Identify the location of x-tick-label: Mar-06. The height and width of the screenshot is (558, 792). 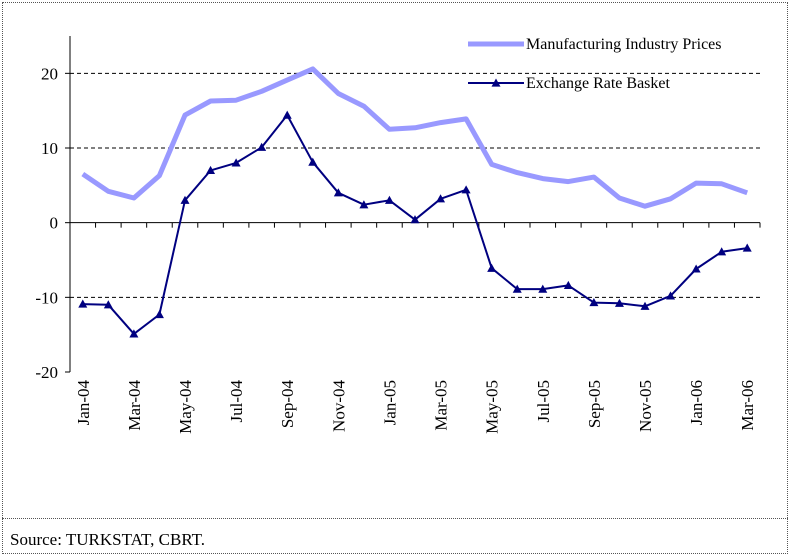
(747, 405).